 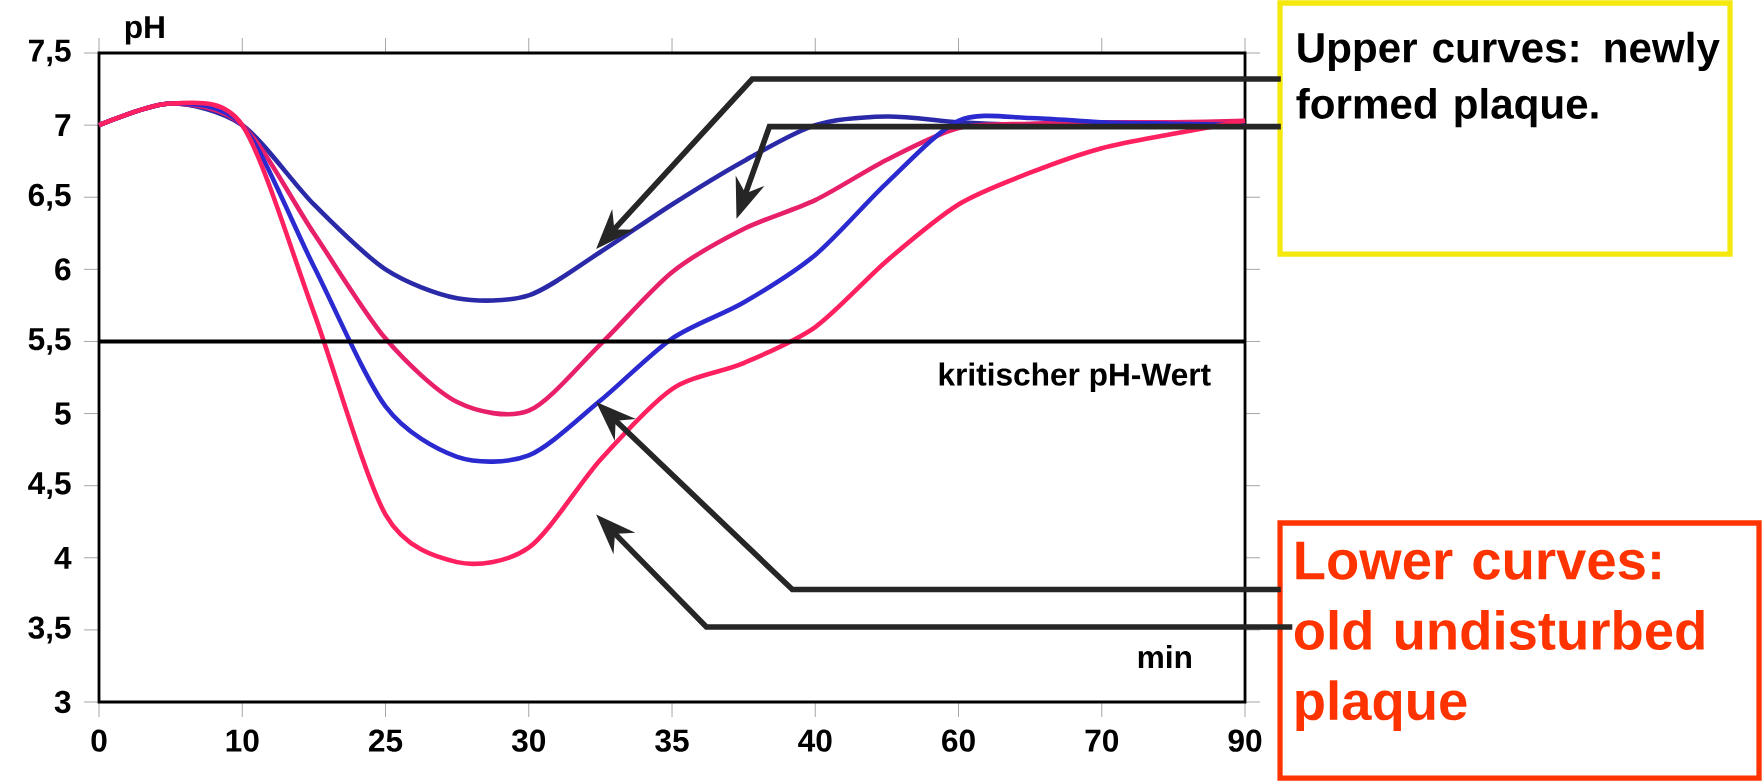 I want to click on ref-line-label: kritischer pH-Wert, so click(x=1075, y=377).